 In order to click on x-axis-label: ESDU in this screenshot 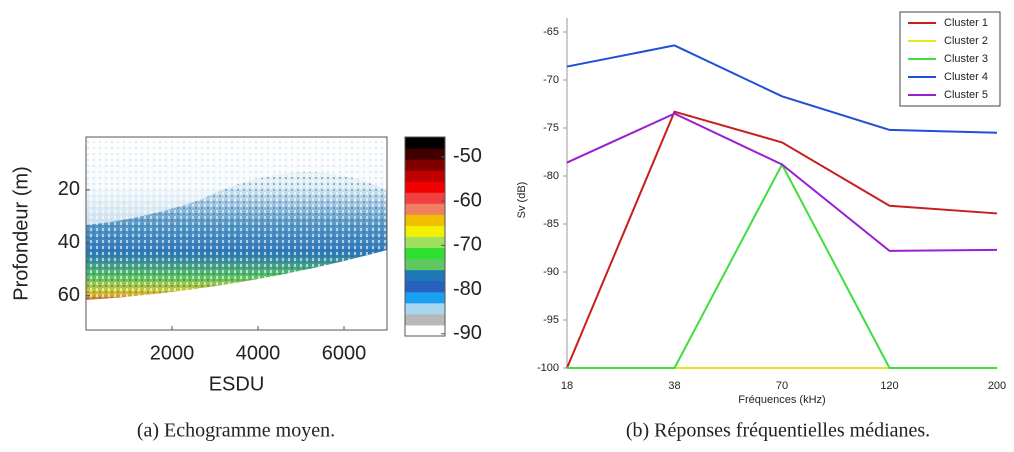, I will do `click(237, 384)`.